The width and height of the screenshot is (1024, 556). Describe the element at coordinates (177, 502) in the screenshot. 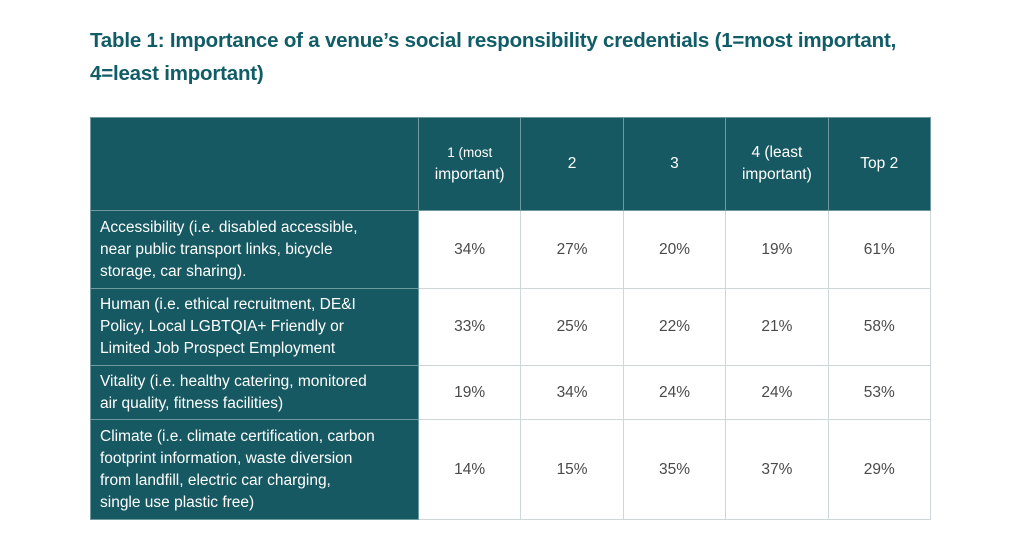

I see `row-label-line: single use plastic free)` at that location.